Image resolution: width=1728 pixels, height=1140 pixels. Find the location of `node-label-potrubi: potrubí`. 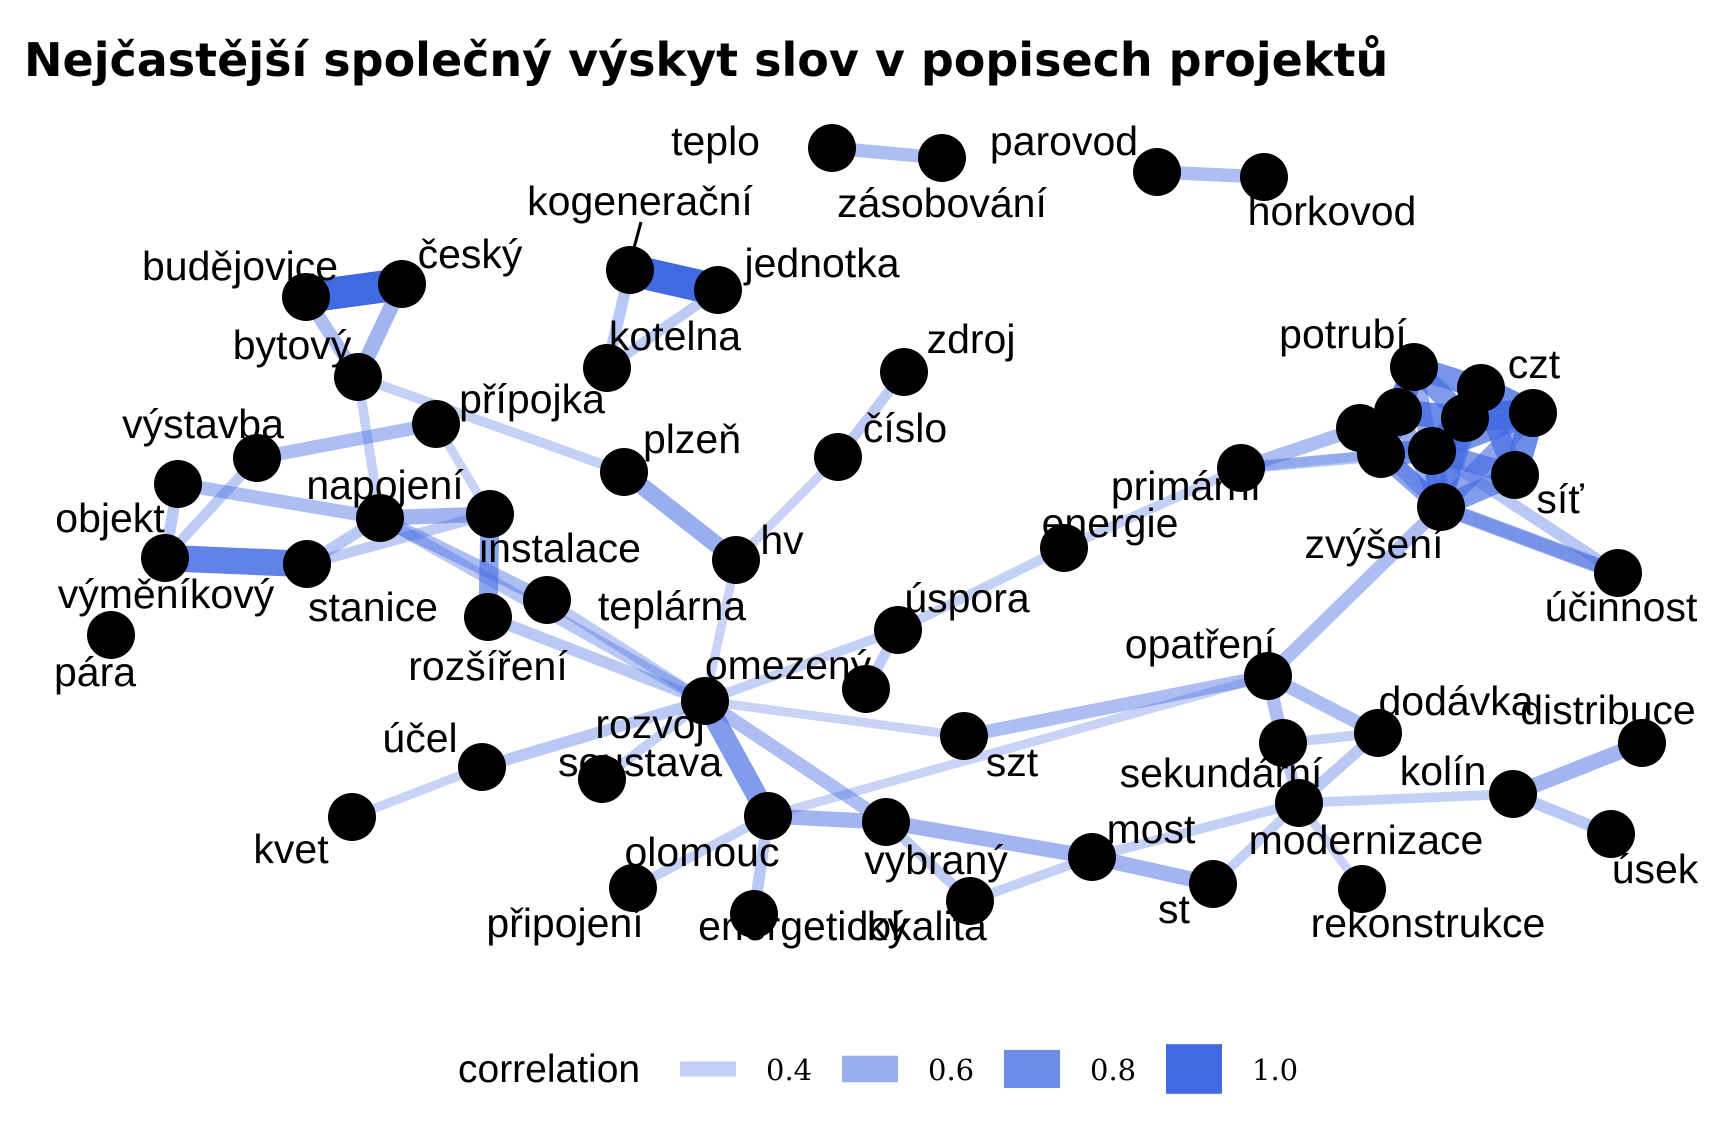

node-label-potrubi: potrubí is located at coordinates (1343, 334).